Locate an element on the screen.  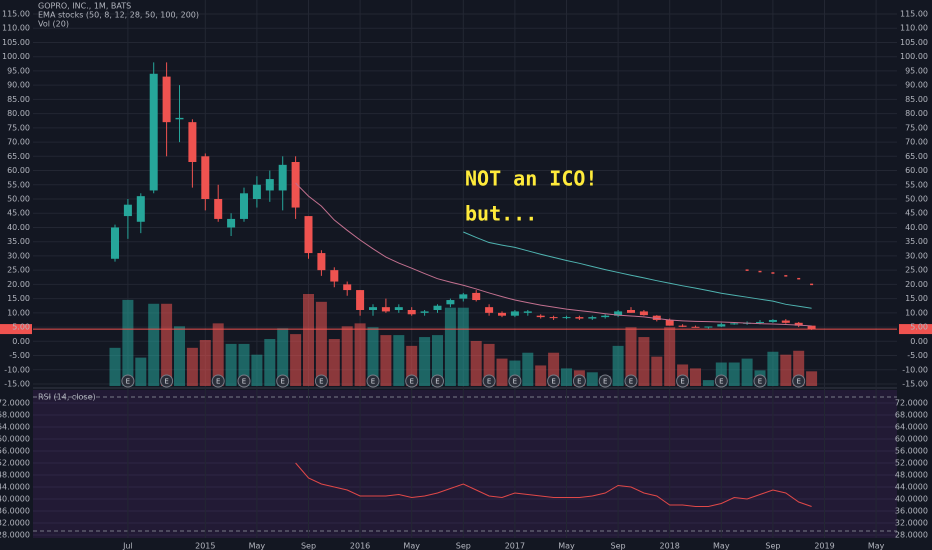
y-tick-label: -5.00 is located at coordinates (917, 355).